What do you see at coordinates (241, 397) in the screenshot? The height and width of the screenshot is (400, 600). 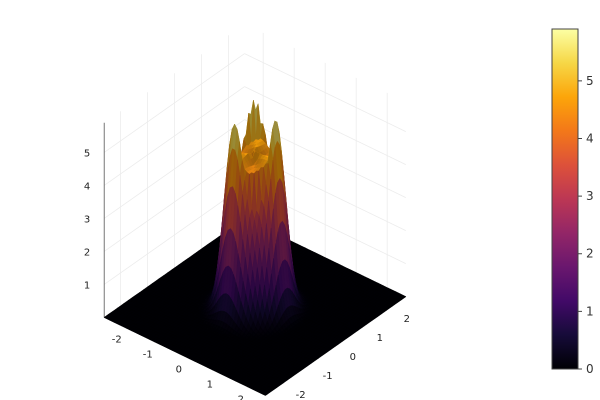 I see `x-tick-label: 2` at bounding box center [241, 397].